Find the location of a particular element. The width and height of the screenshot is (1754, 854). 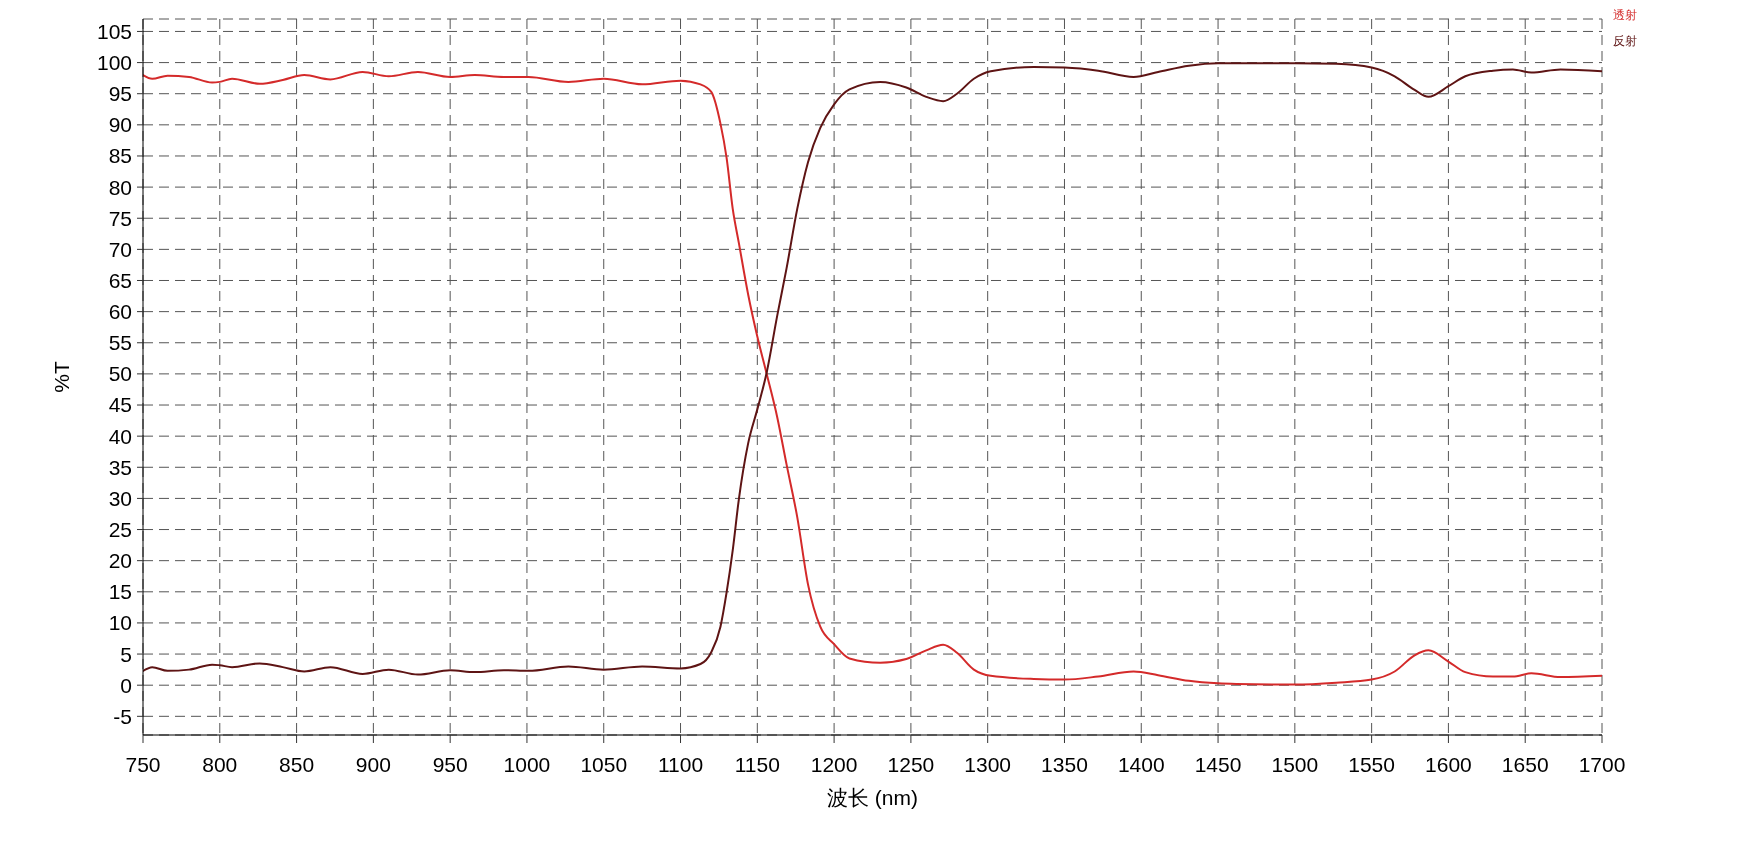

y-tick-label: 45 is located at coordinates (120, 405).